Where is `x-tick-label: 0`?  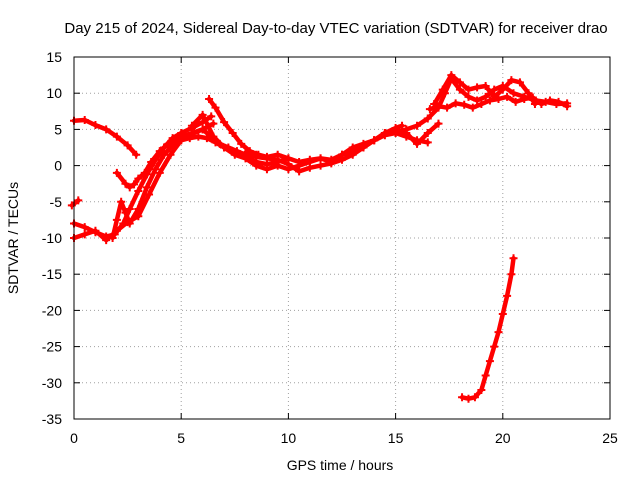 x-tick-label: 0 is located at coordinates (74, 438).